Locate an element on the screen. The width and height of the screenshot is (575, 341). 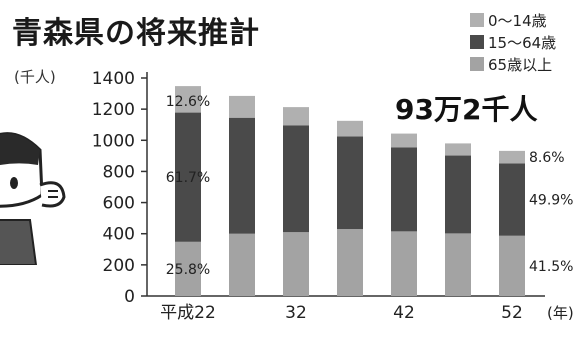
y-tick-label: 600 is located at coordinates (119, 204).